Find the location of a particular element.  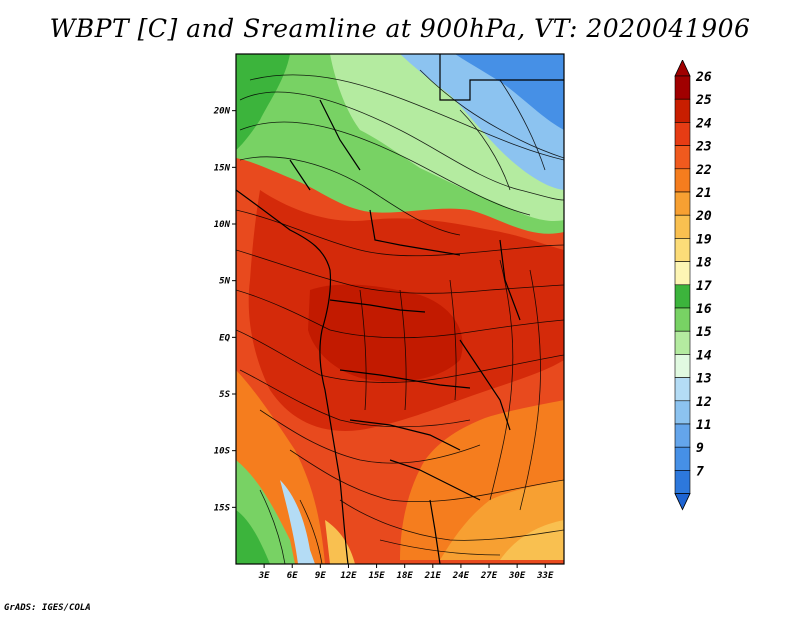

colorbar-label: 23 is located at coordinates (703, 147).